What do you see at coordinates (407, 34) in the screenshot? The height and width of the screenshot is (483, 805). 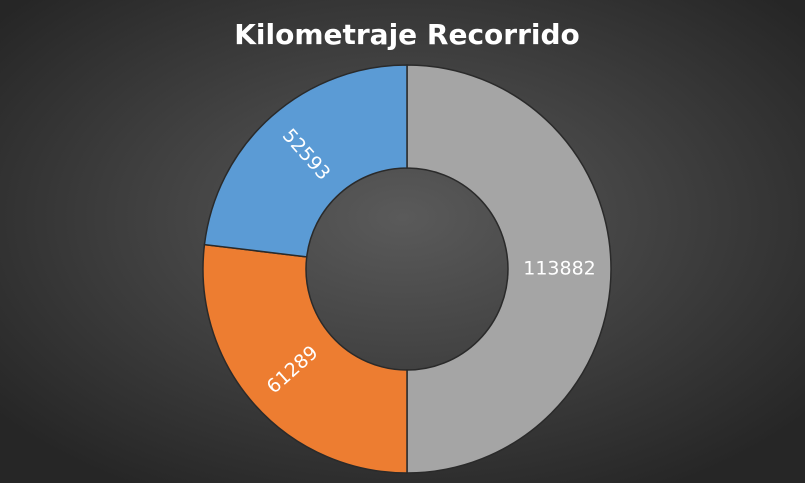 I see `chart-title: Kilometraje Recorrido` at bounding box center [407, 34].